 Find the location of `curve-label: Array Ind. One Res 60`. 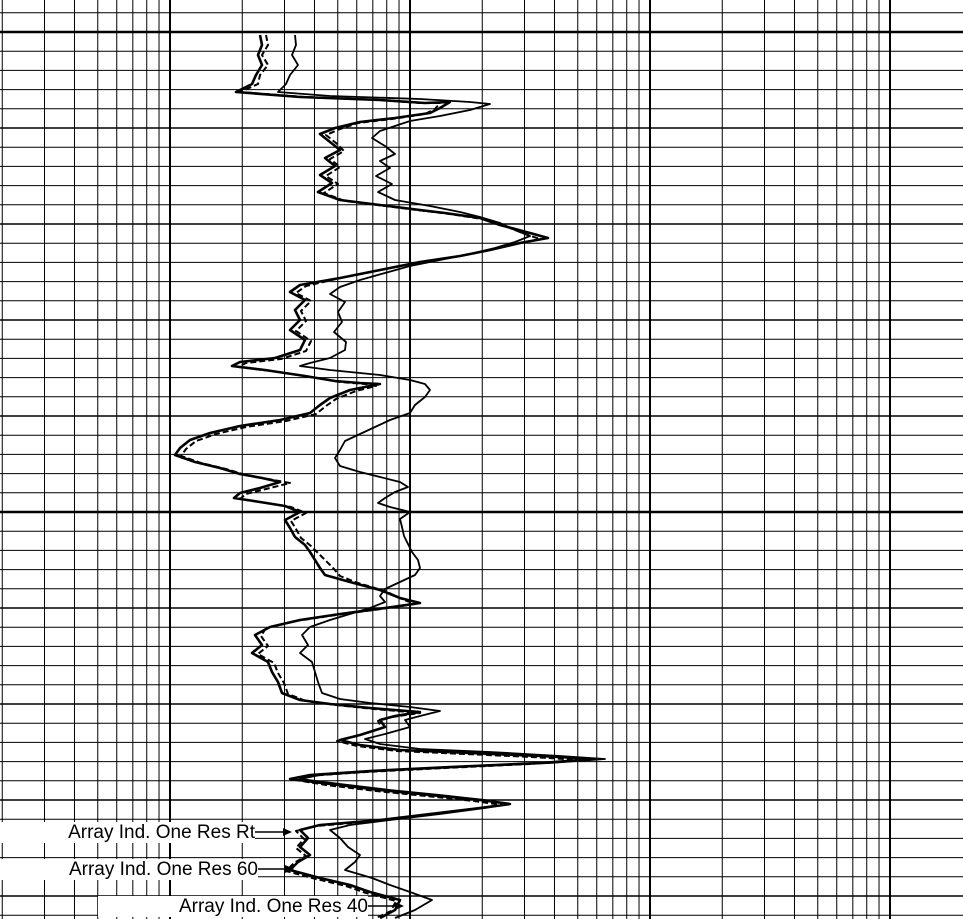

curve-label: Array Ind. One Res 60 is located at coordinates (163, 869).